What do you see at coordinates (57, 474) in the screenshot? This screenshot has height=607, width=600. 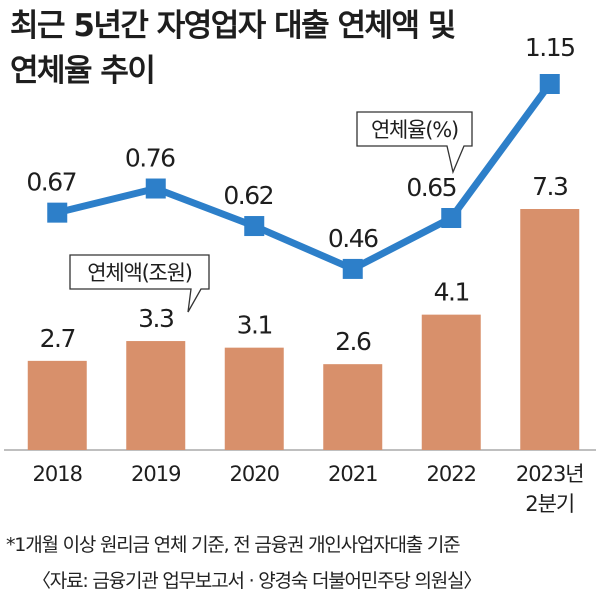 I see `x-tick-label: 2018` at bounding box center [57, 474].